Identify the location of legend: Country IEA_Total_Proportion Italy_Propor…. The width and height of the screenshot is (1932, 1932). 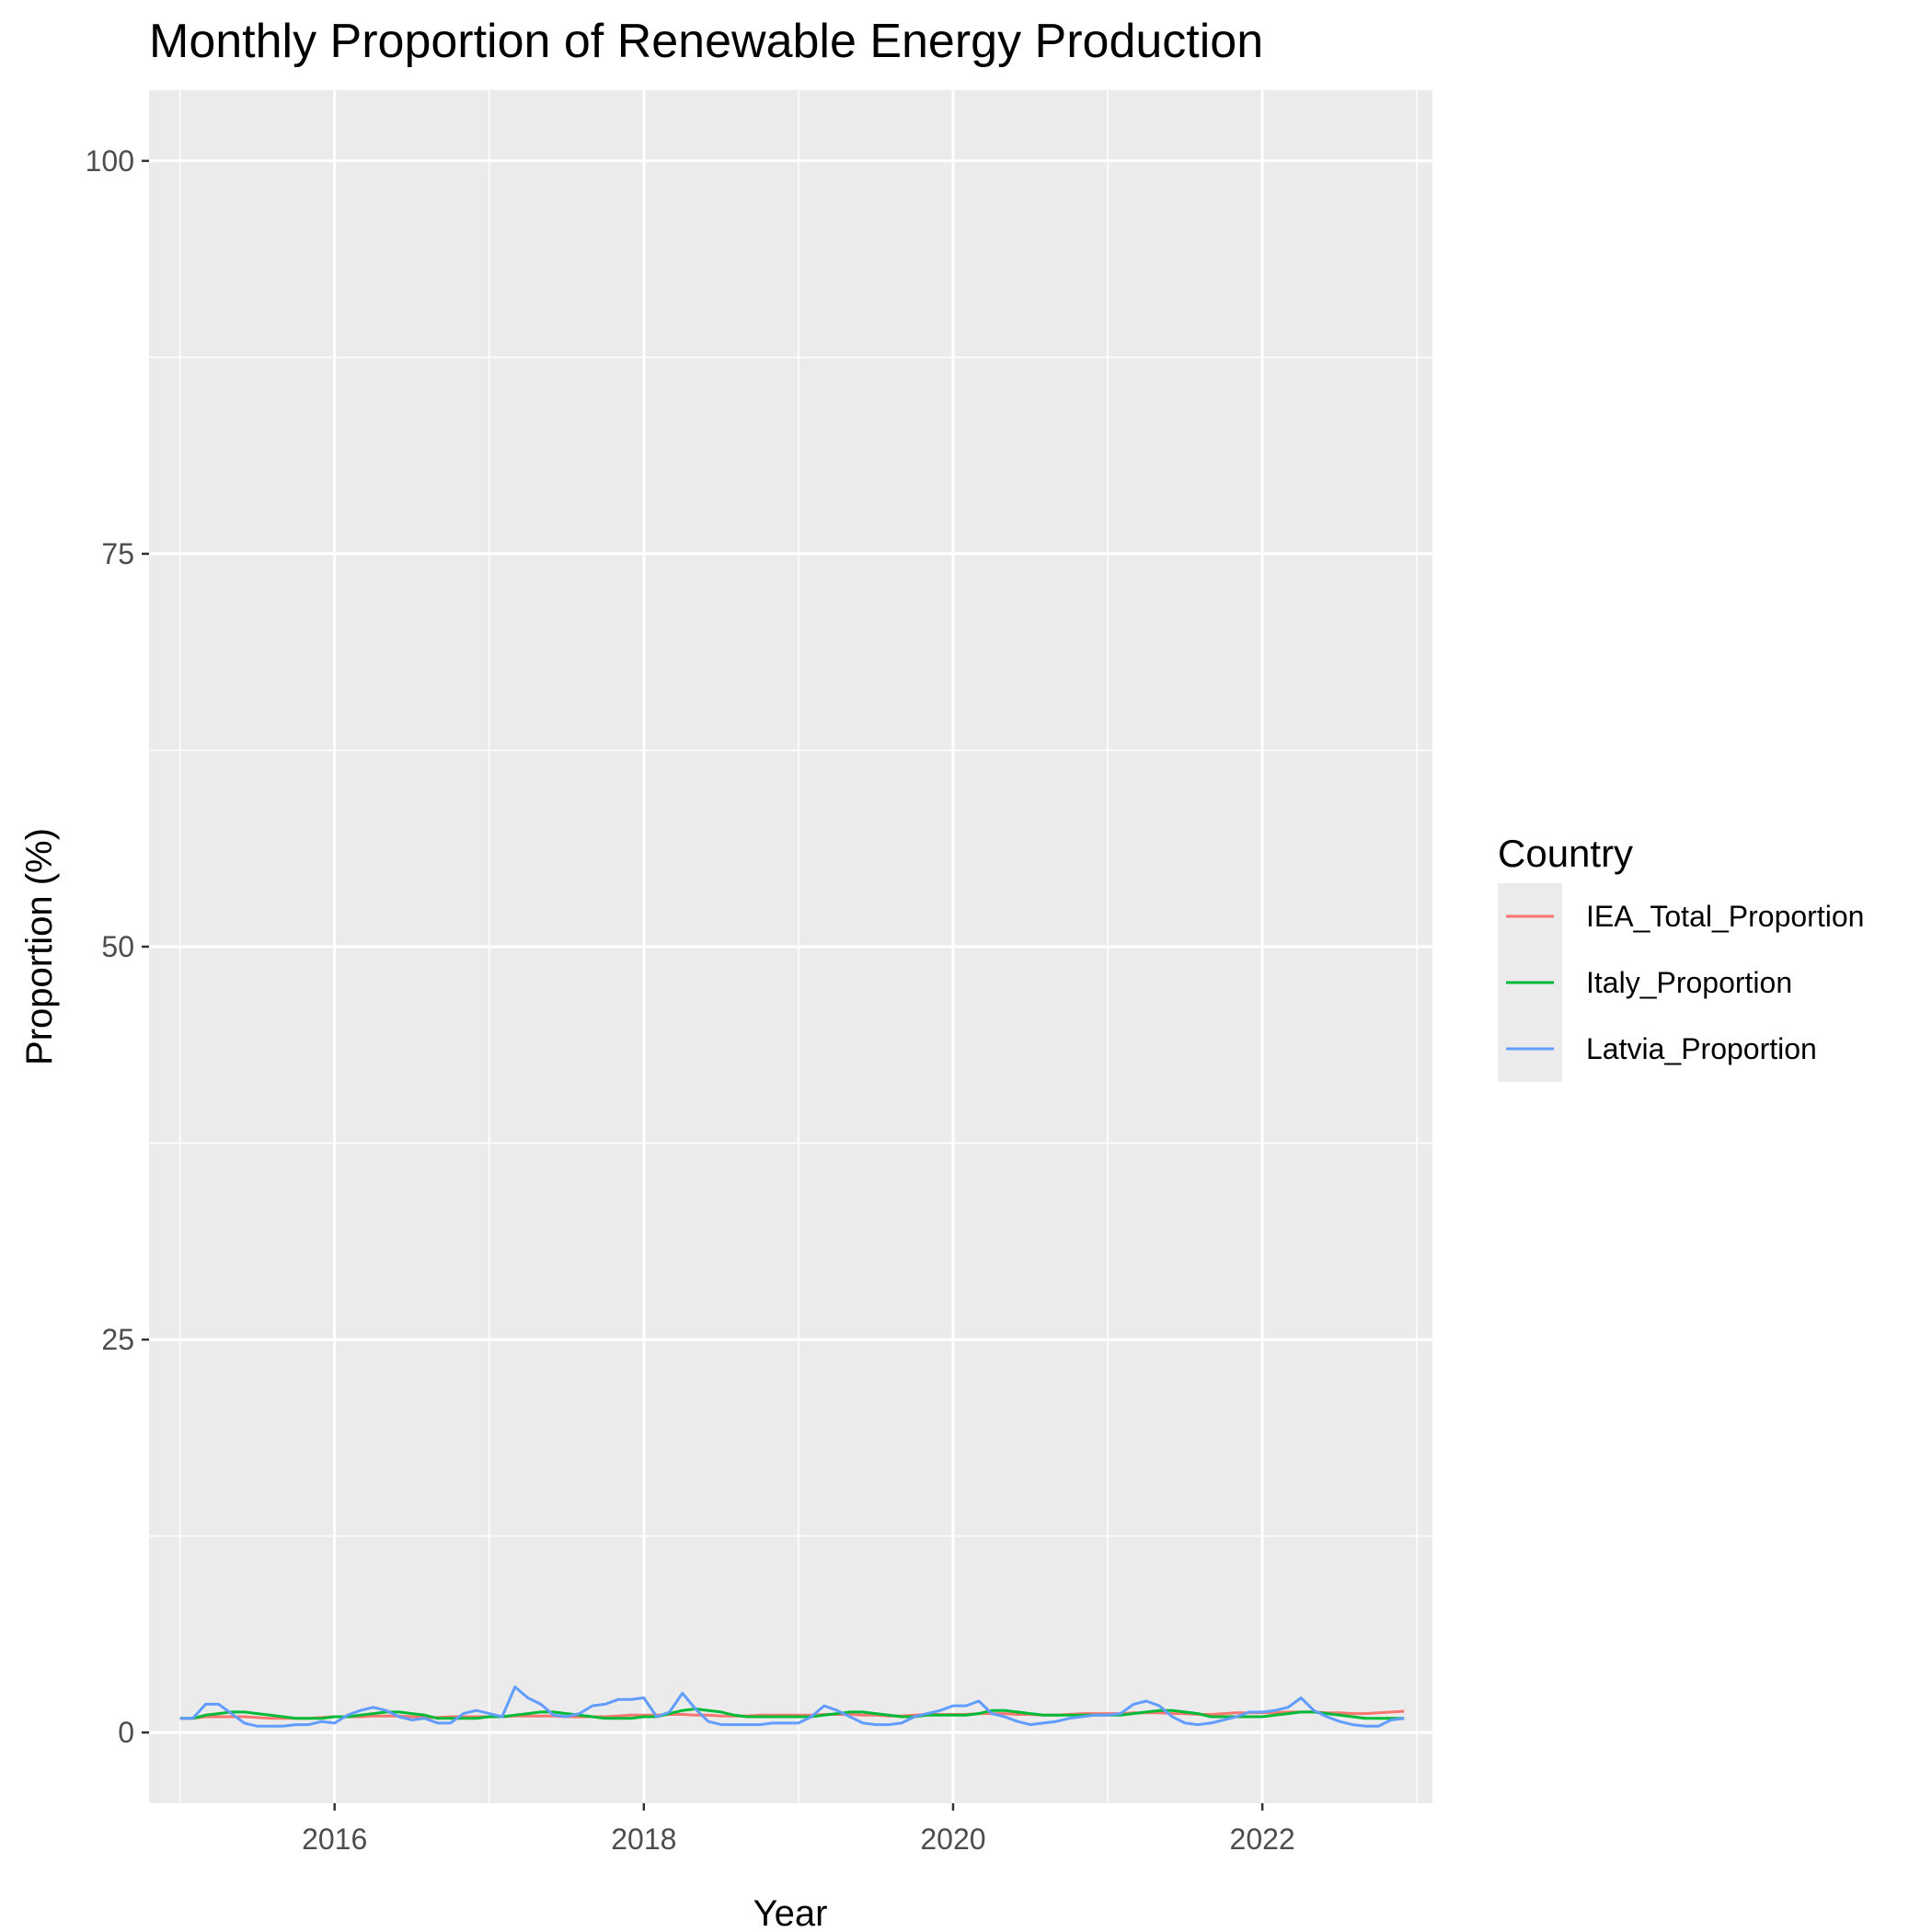
(1681, 957).